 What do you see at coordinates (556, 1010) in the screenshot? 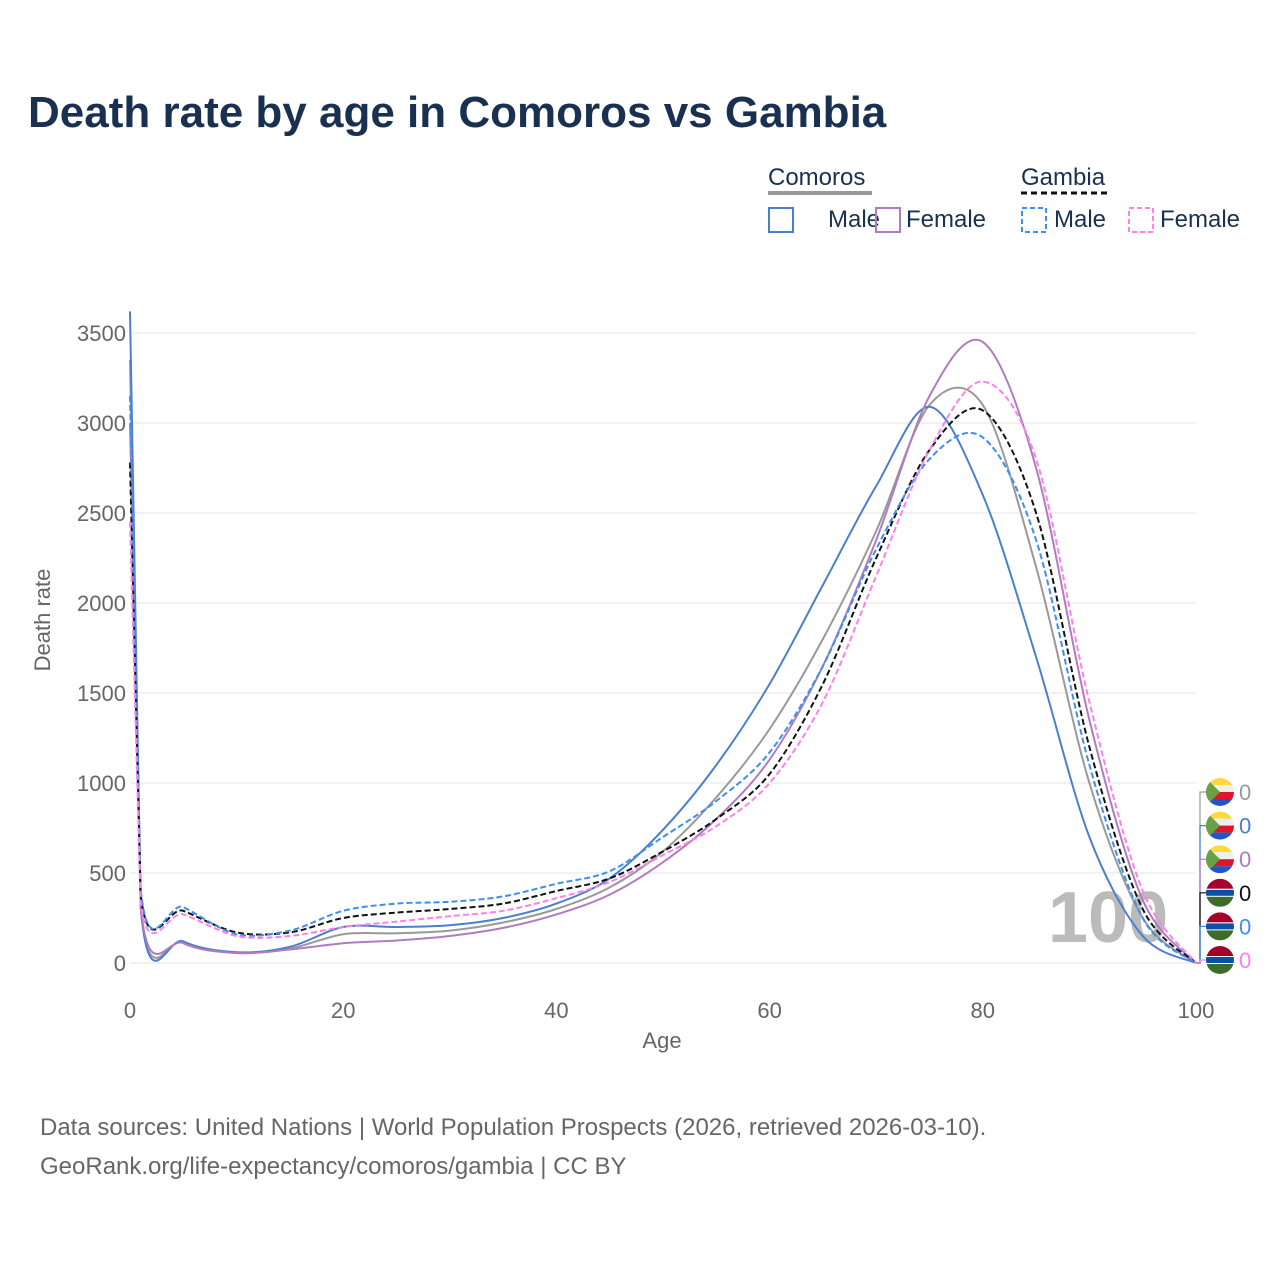
I see `x-tick-label: 40` at bounding box center [556, 1010].